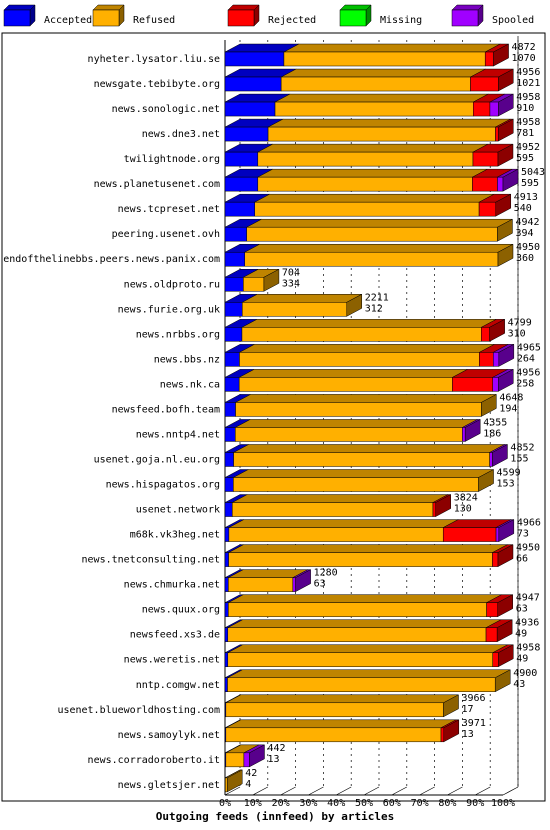 This screenshot has height=830, width=550. I want to click on value-label: 130, so click(463, 509).